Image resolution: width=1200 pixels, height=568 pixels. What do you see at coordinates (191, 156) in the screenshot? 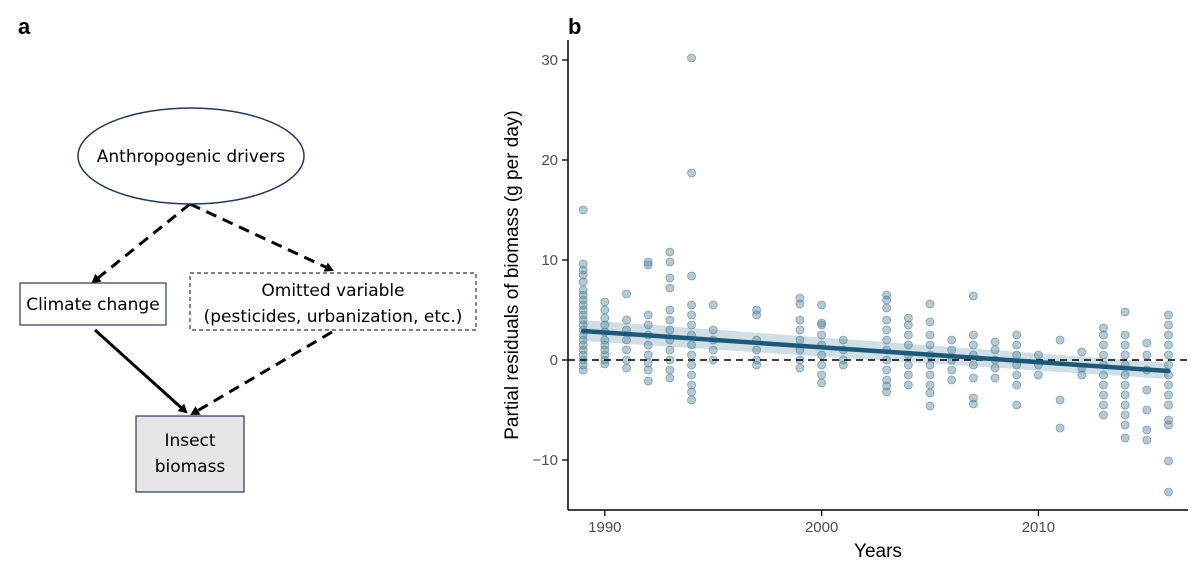
I see `node-anthropogenic-drivers: Anthropogenic drivers` at bounding box center [191, 156].